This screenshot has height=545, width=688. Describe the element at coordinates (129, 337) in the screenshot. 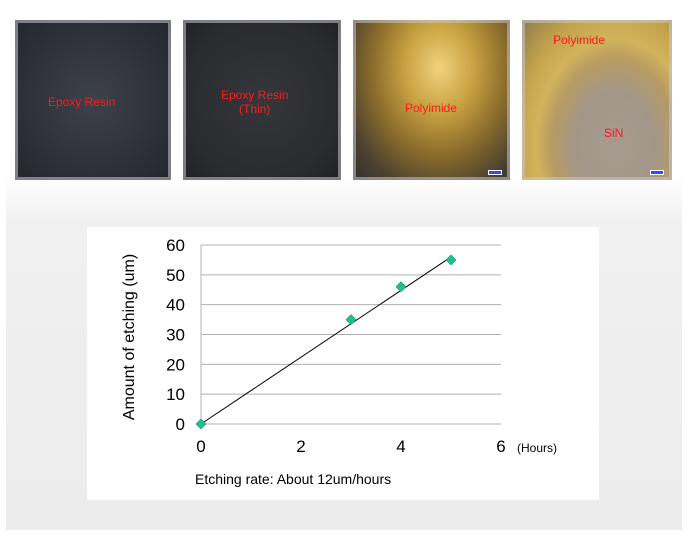

I see `y-axis-label: Amount of etching (um)` at that location.